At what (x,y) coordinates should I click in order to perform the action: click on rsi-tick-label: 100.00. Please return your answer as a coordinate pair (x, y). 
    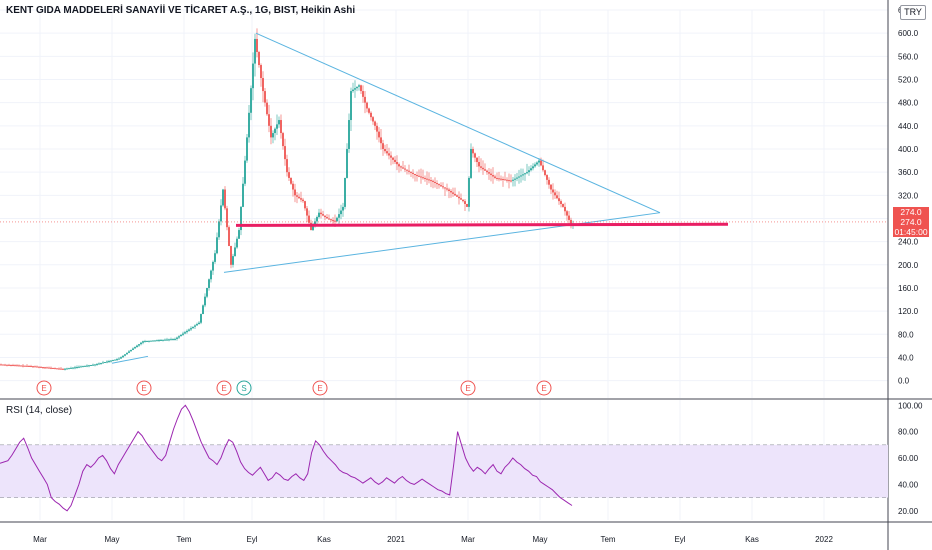
    Looking at the image, I should click on (910, 405).